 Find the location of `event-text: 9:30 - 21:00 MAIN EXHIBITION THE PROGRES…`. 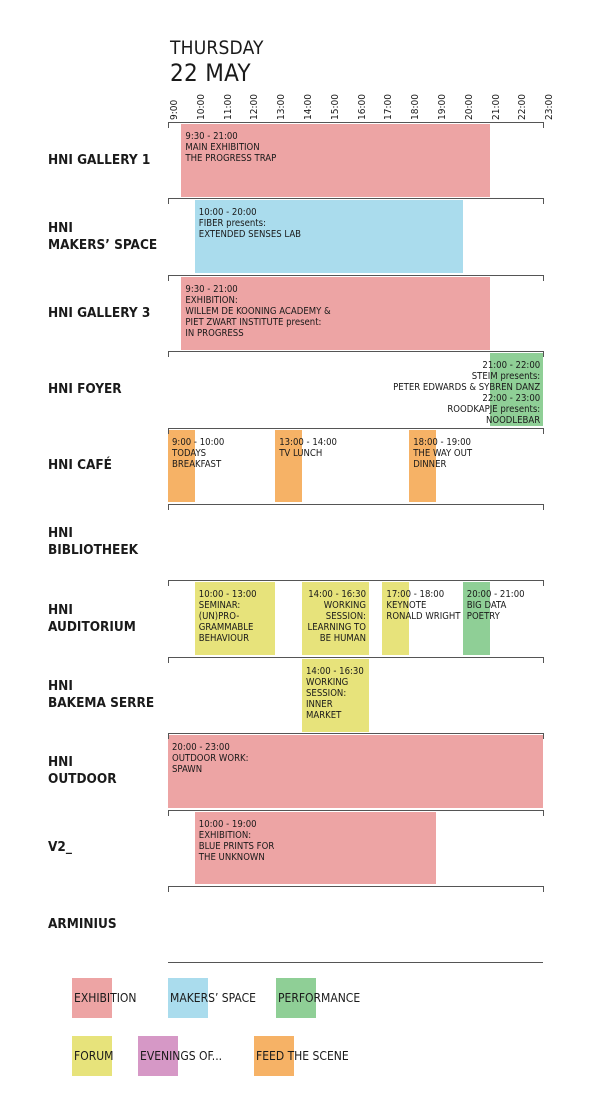

event-text: 9:30 - 21:00 MAIN EXHIBITION THE PROGRES… is located at coordinates (231, 147).